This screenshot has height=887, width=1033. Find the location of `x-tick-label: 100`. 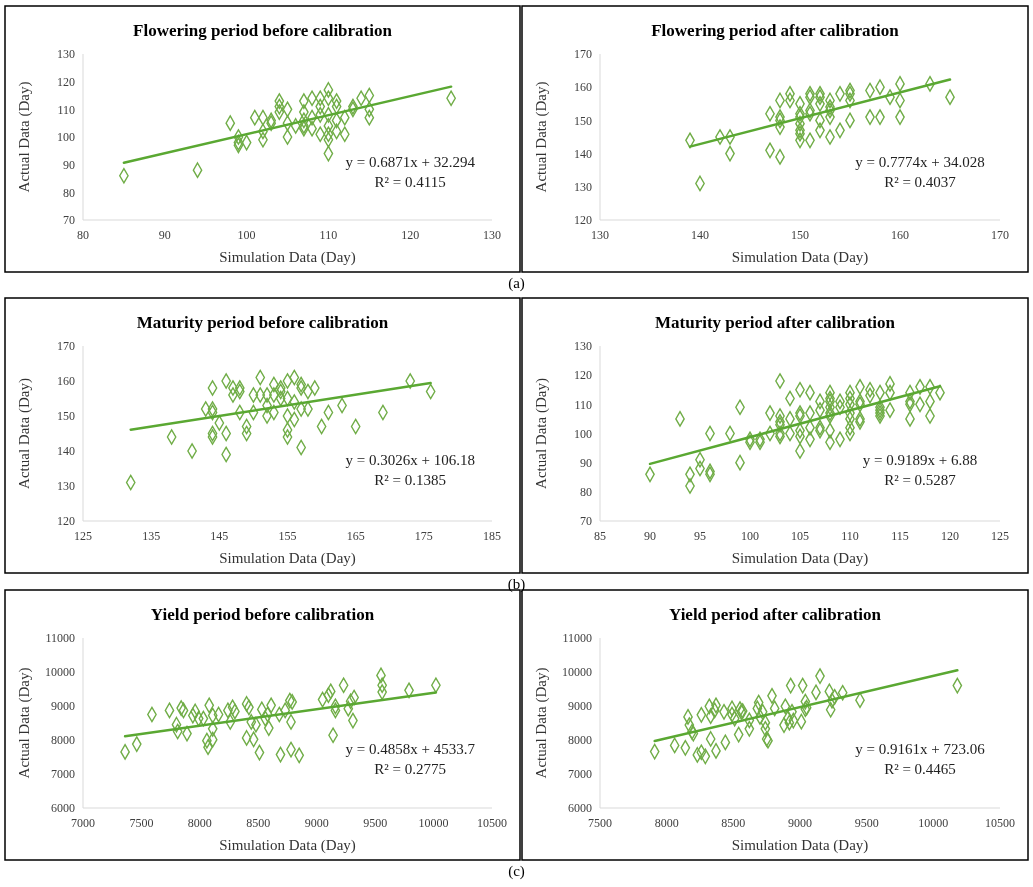

x-tick-label: 100 is located at coordinates (750, 536).